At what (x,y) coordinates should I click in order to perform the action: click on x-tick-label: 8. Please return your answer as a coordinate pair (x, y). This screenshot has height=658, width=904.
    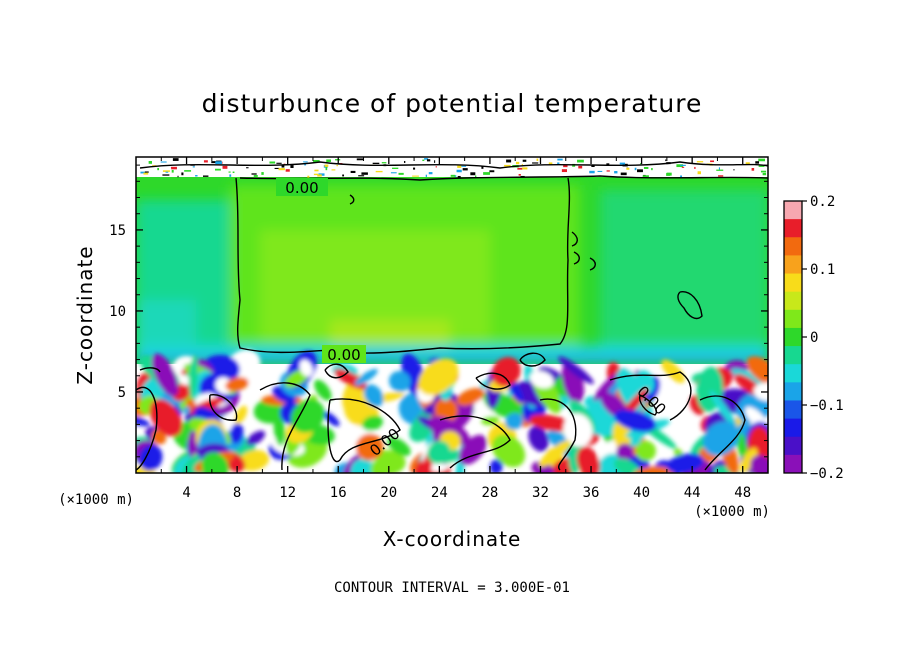
    Looking at the image, I should click on (237, 493).